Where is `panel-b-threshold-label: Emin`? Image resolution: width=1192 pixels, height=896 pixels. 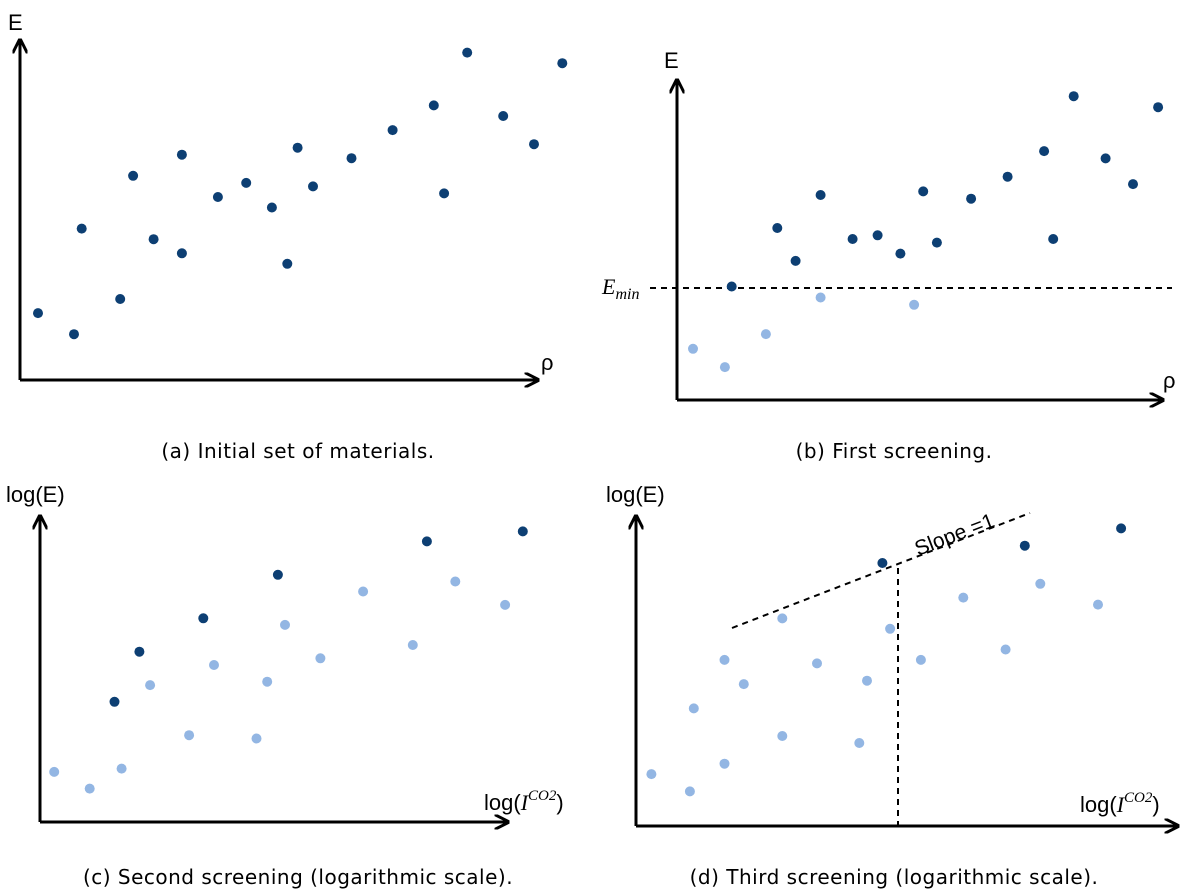
panel-b-threshold-label: Emin is located at coordinates (620, 288).